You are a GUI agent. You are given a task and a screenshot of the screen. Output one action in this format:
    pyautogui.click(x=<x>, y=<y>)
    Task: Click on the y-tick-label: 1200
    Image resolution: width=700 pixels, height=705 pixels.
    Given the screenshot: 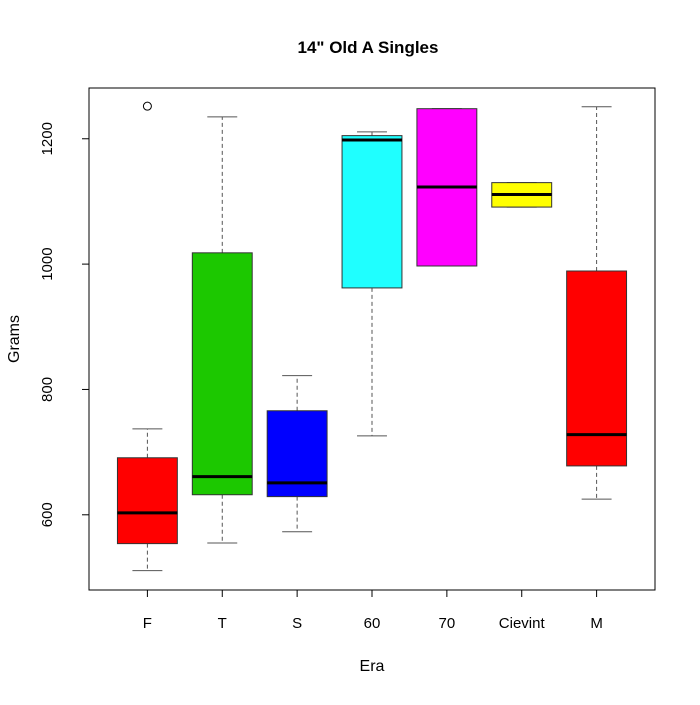 What is the action you would take?
    pyautogui.click(x=47, y=138)
    